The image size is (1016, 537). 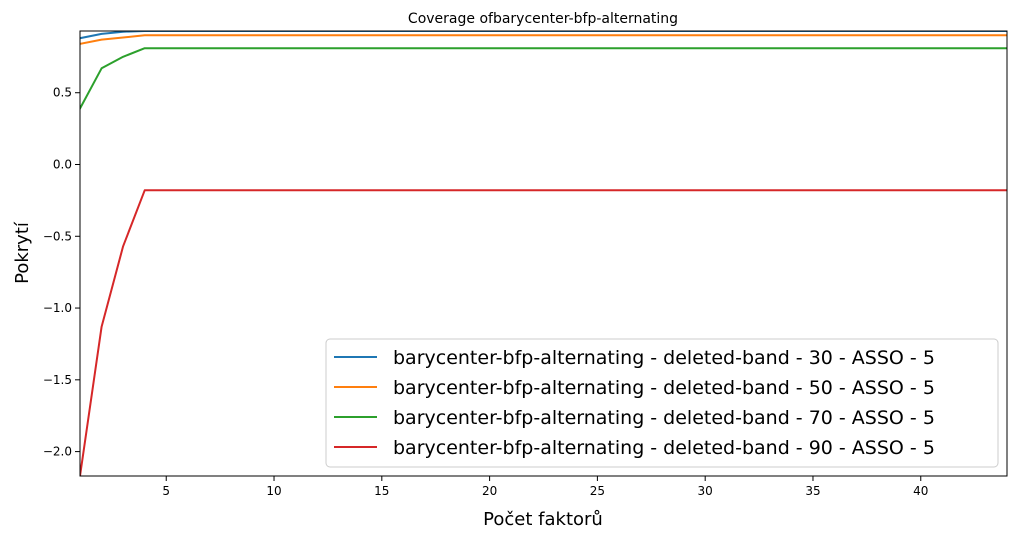 What do you see at coordinates (545, 487) in the screenshot?
I see `x-axis-ticks: 5 10 15 20 25 30 35 40` at bounding box center [545, 487].